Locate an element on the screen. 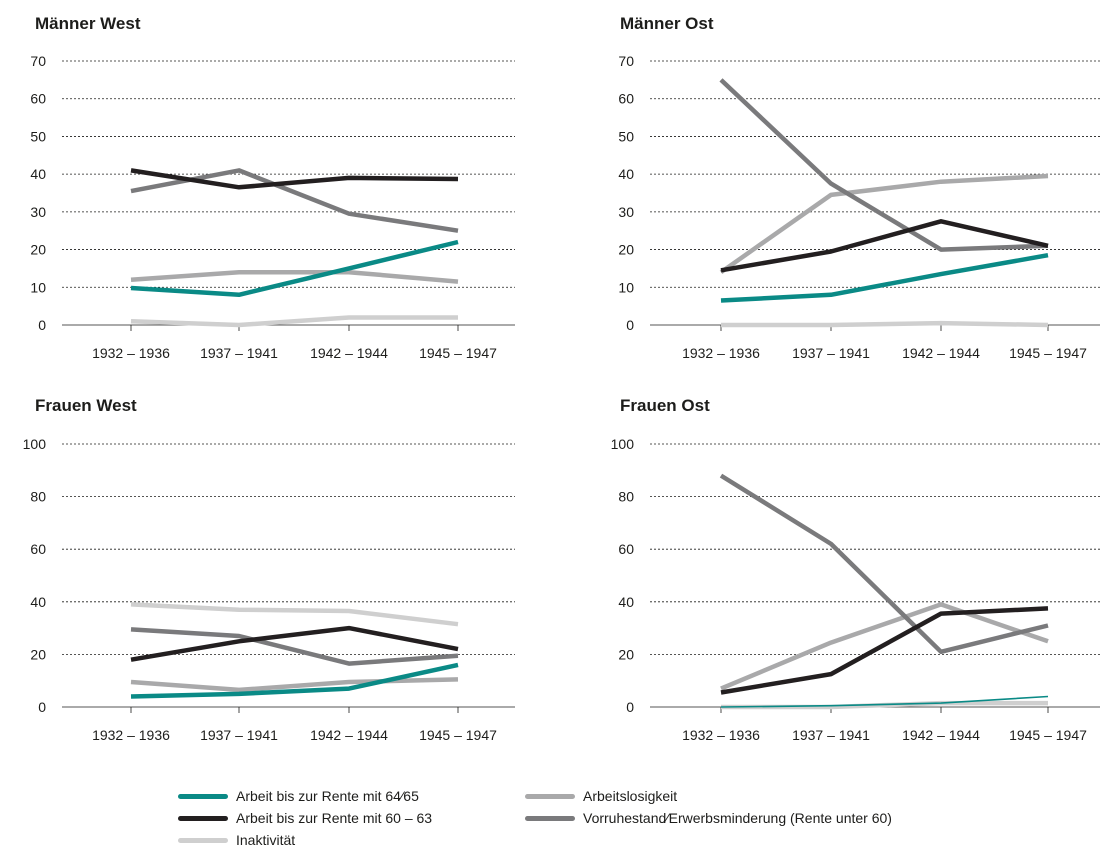 This screenshot has height=865, width=1103. chart-title: Frauen Ost is located at coordinates (665, 405).